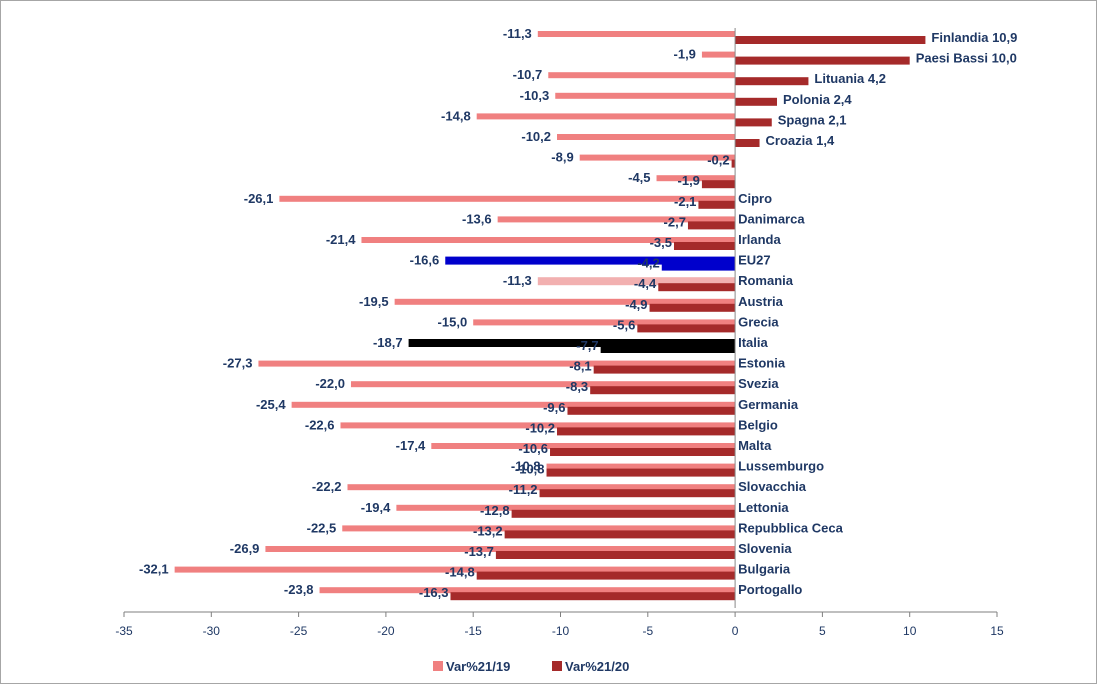 This screenshot has width=1097, height=684. What do you see at coordinates (597, 666) in the screenshot?
I see `legend-label-var2120: Var%21/20` at bounding box center [597, 666].